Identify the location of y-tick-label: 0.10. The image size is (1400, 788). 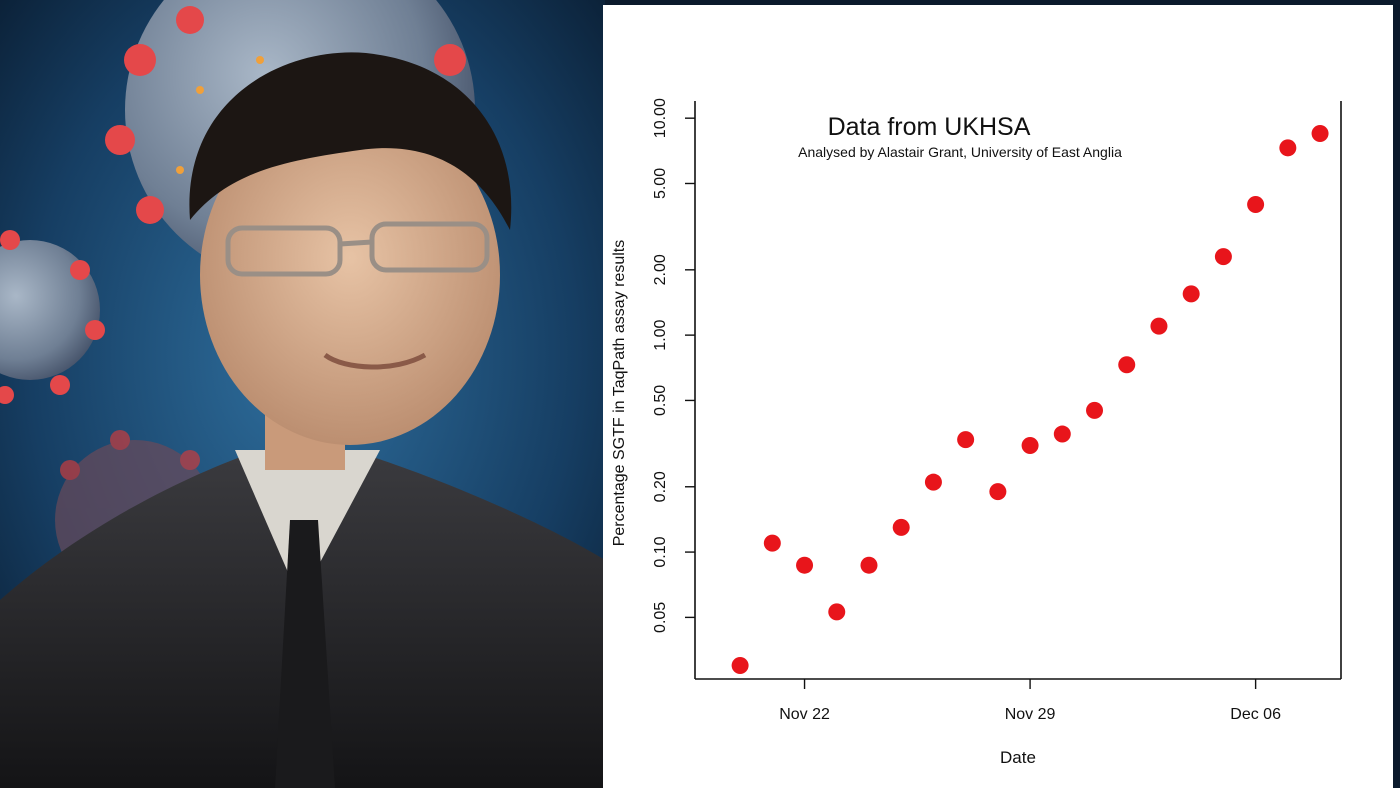
(660, 551).